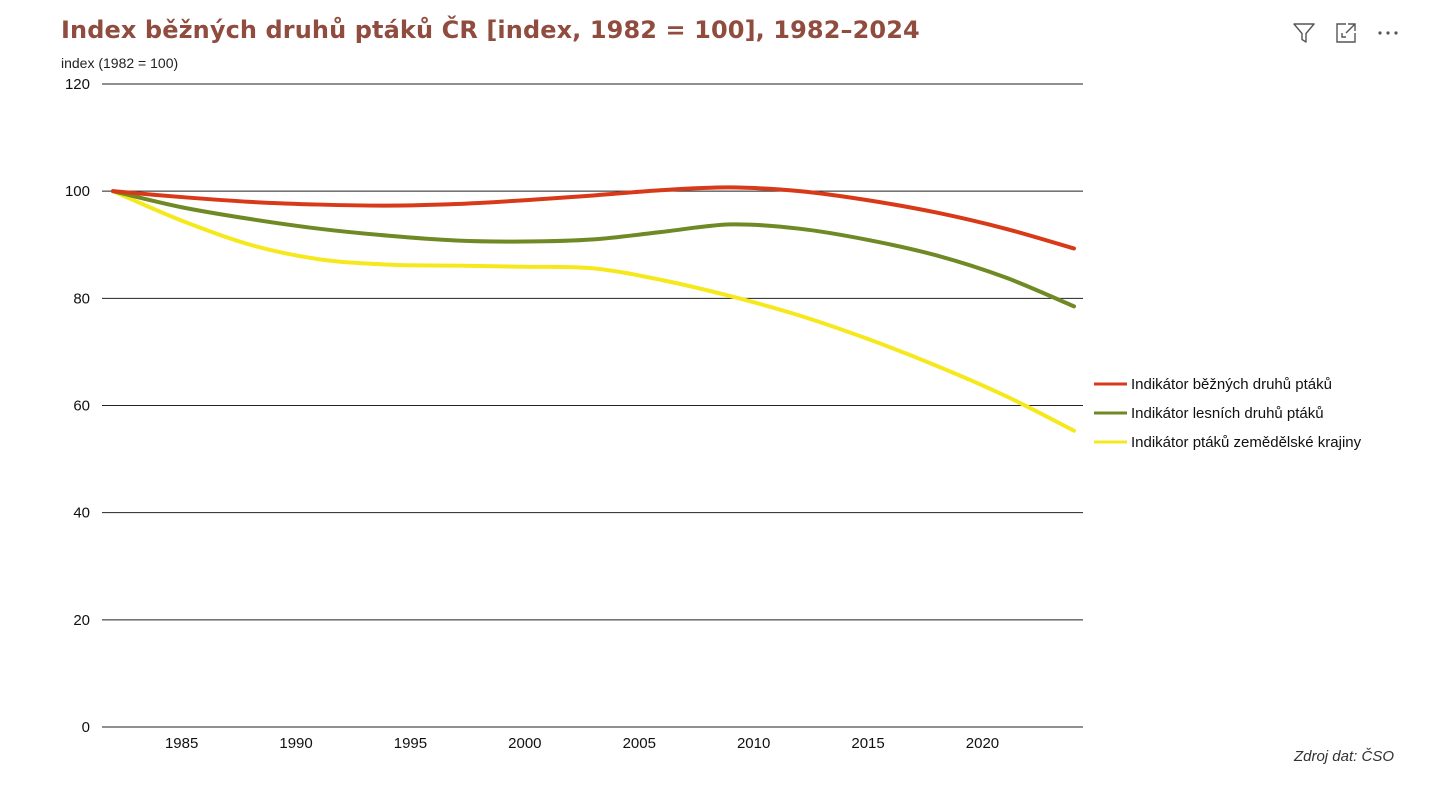 This screenshot has width=1438, height=799. Describe the element at coordinates (81, 298) in the screenshot. I see `y-tick-label: 80` at that location.